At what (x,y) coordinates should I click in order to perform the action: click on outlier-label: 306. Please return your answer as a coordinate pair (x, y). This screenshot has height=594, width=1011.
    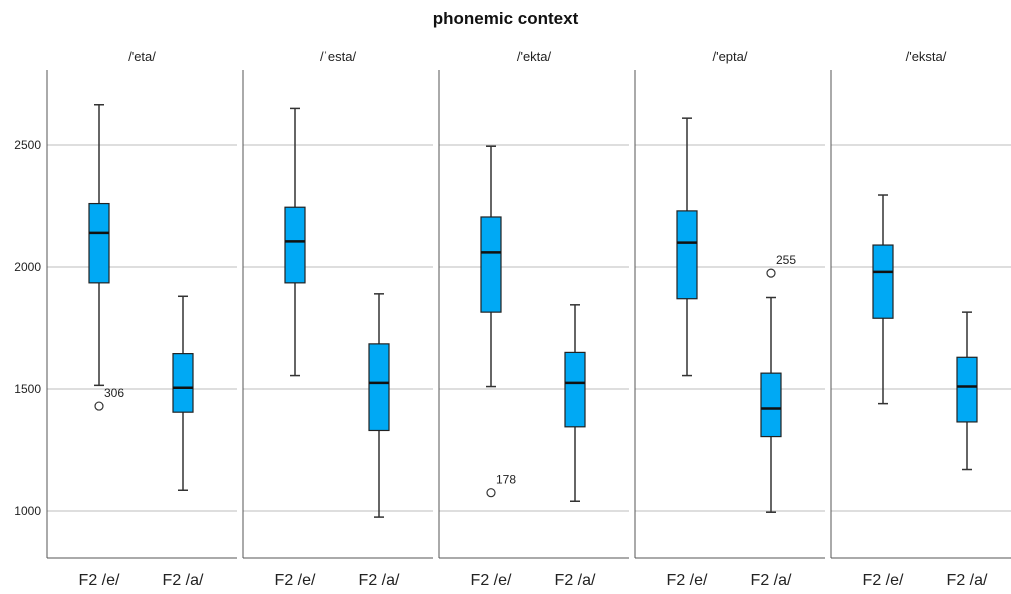
    Looking at the image, I should click on (114, 393).